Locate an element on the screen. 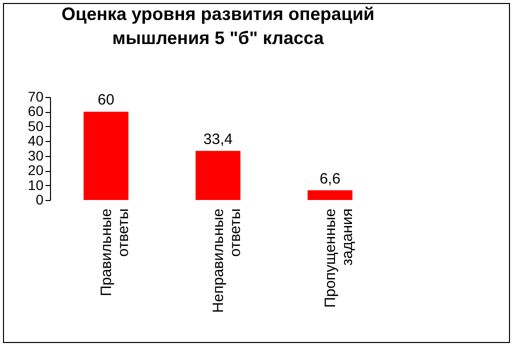  y-tick-label: 20 is located at coordinates (36, 170).